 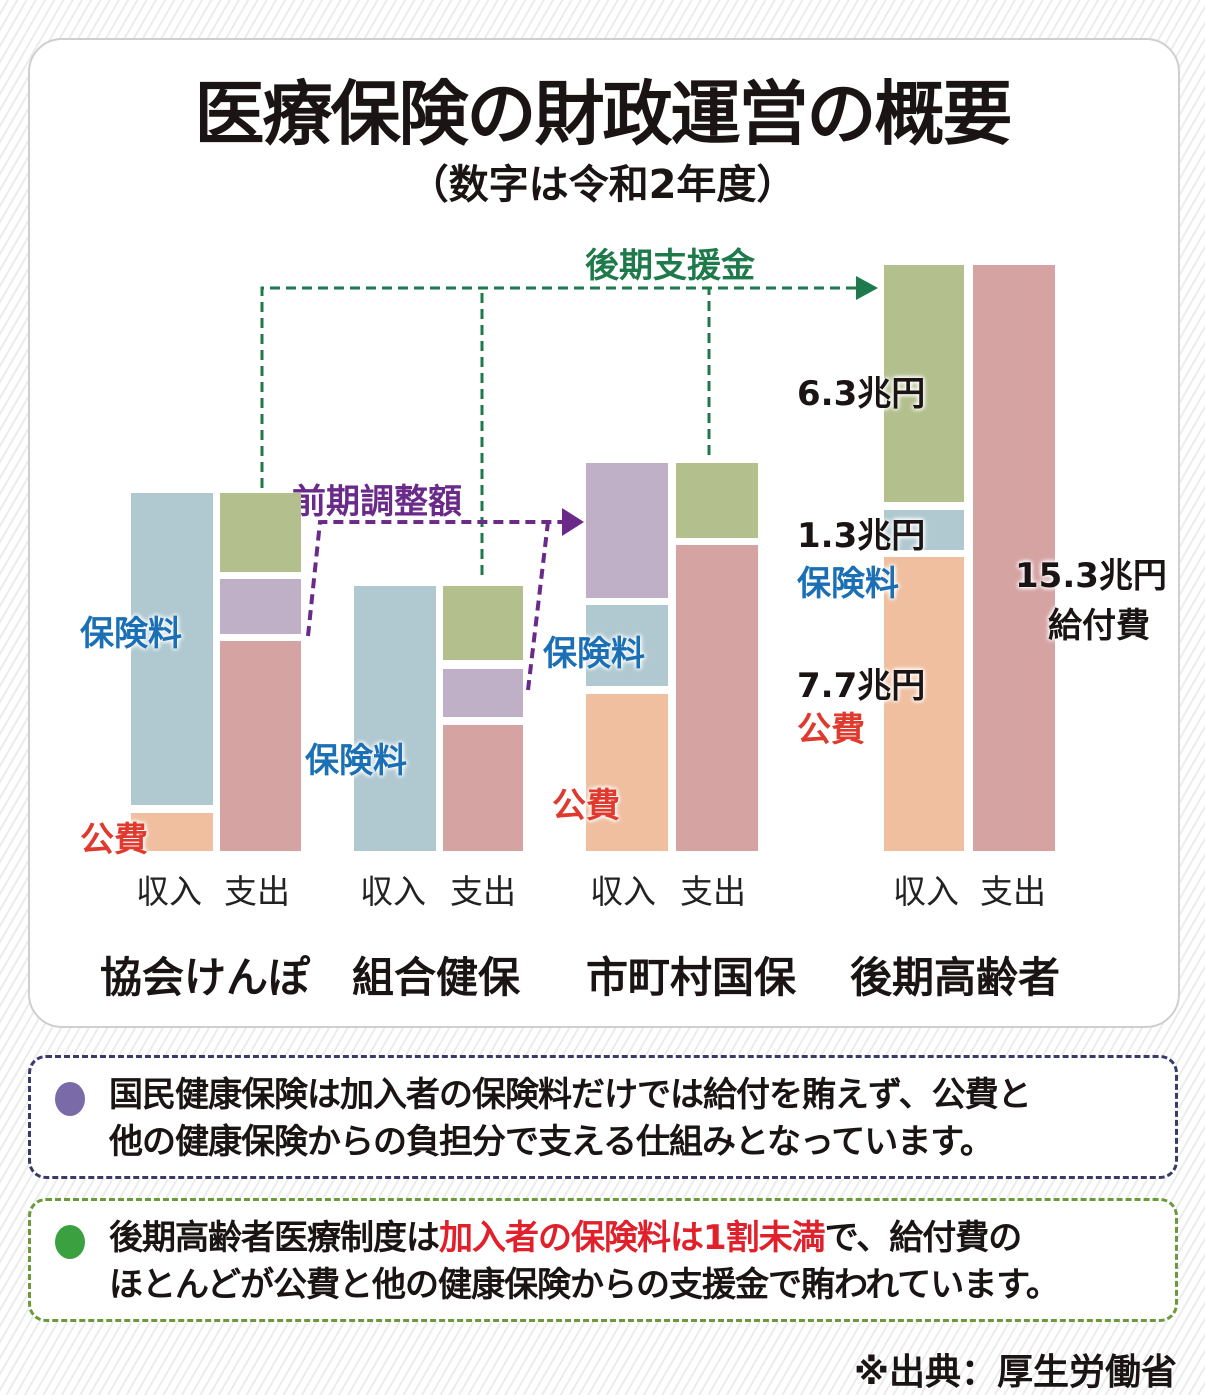 What do you see at coordinates (356, 761) in the screenshot?
I see `kumiai-premium-label: 保険料` at bounding box center [356, 761].